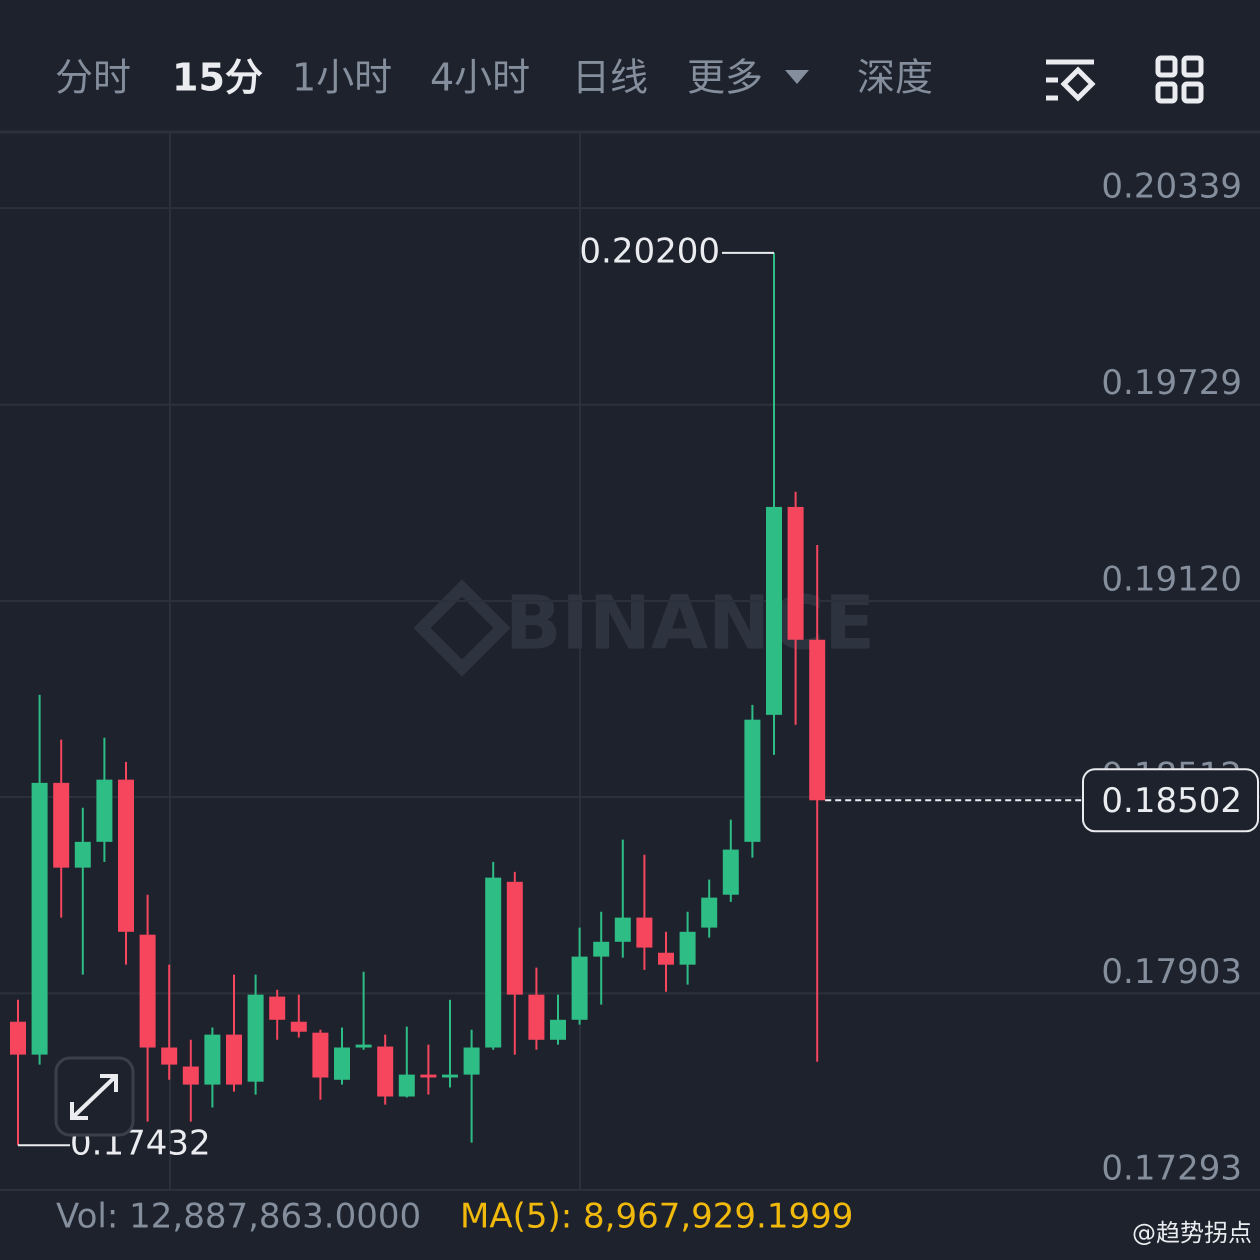 This screenshot has width=1260, height=1260. I want to click on tab: 1小时, so click(342, 78).